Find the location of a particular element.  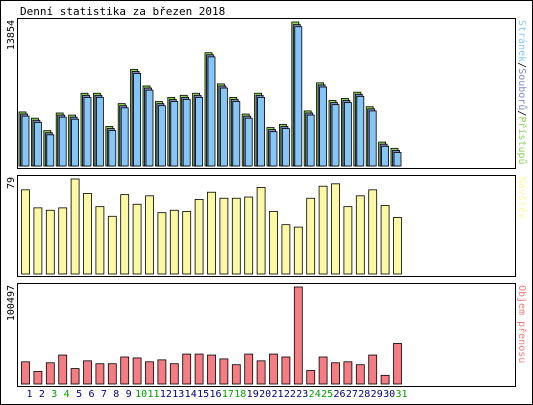

bar-stránek-11 is located at coordinates (149, 128).